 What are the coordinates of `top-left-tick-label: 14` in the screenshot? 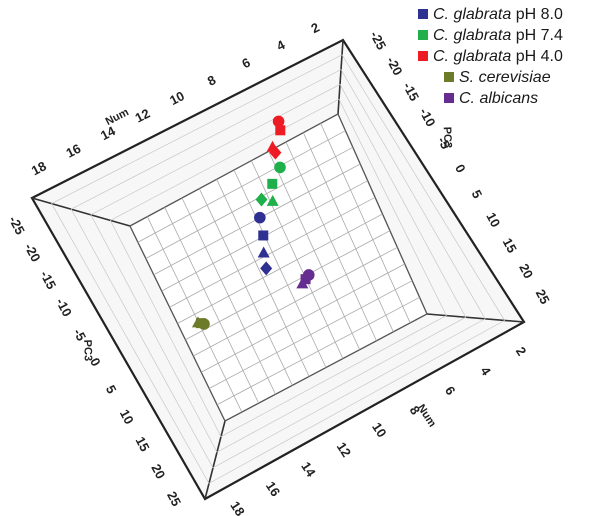 It's located at (108, 133).